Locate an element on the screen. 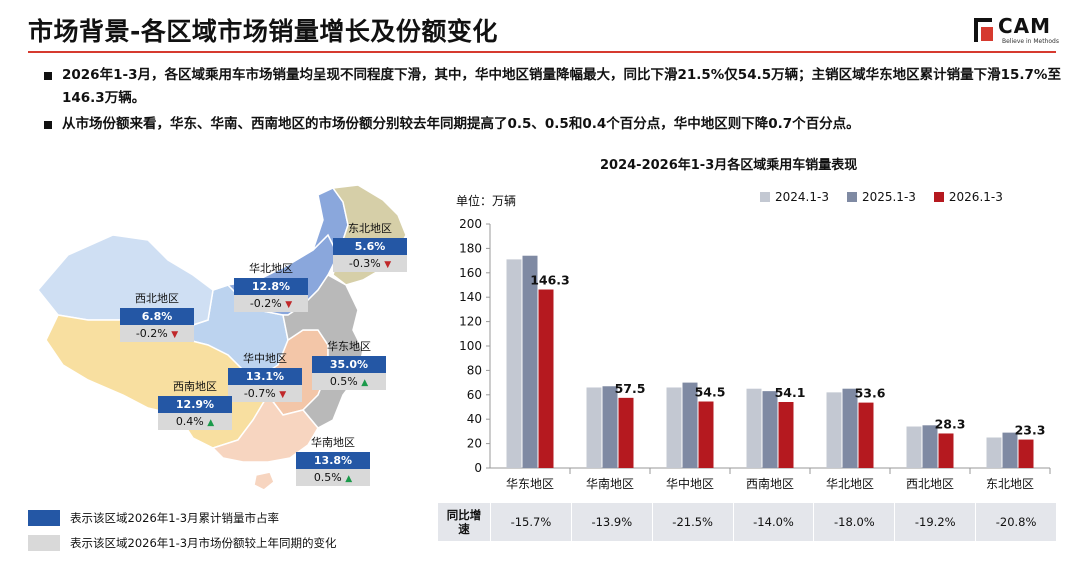  region-change: -0.3% ▼ is located at coordinates (370, 263).